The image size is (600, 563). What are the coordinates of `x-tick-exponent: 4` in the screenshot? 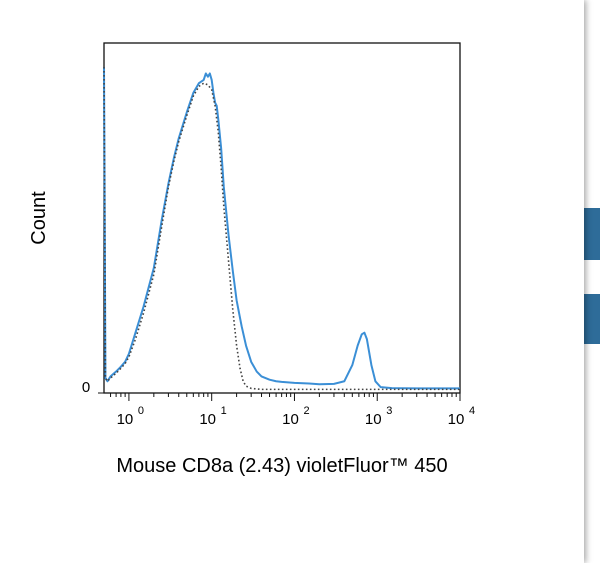 It's located at (472, 411).